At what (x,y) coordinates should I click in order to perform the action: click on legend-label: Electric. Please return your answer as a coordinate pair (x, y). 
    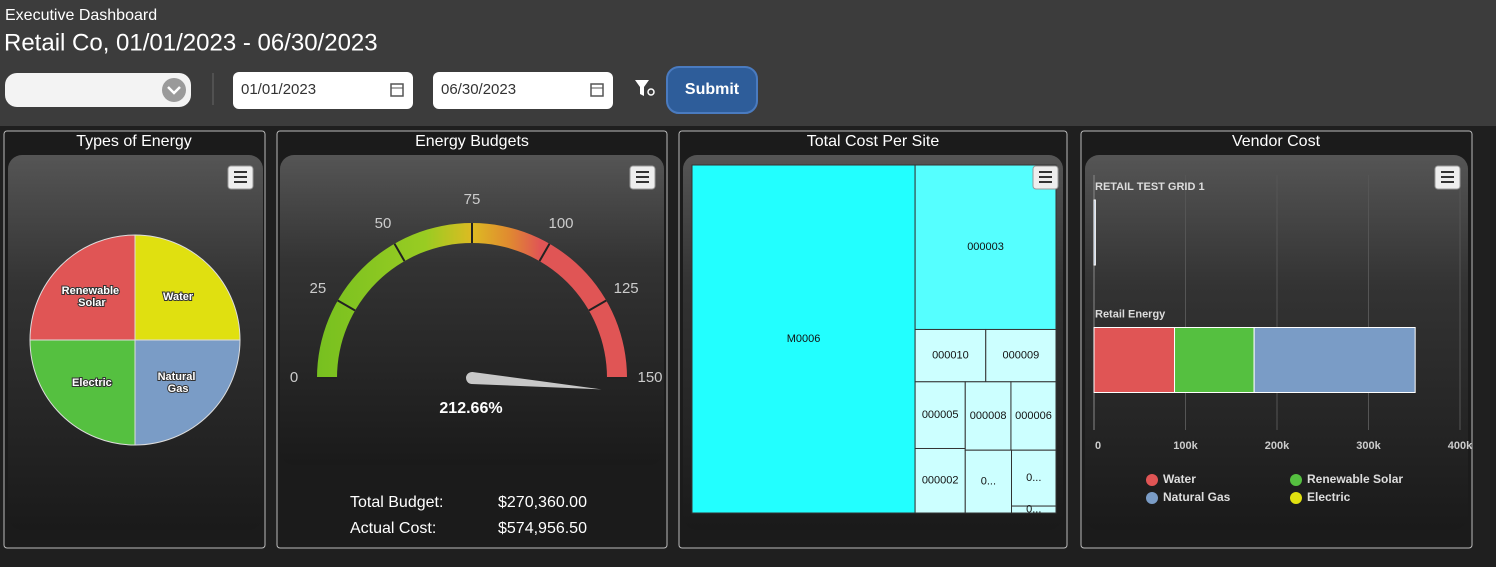
    Looking at the image, I should click on (1329, 497).